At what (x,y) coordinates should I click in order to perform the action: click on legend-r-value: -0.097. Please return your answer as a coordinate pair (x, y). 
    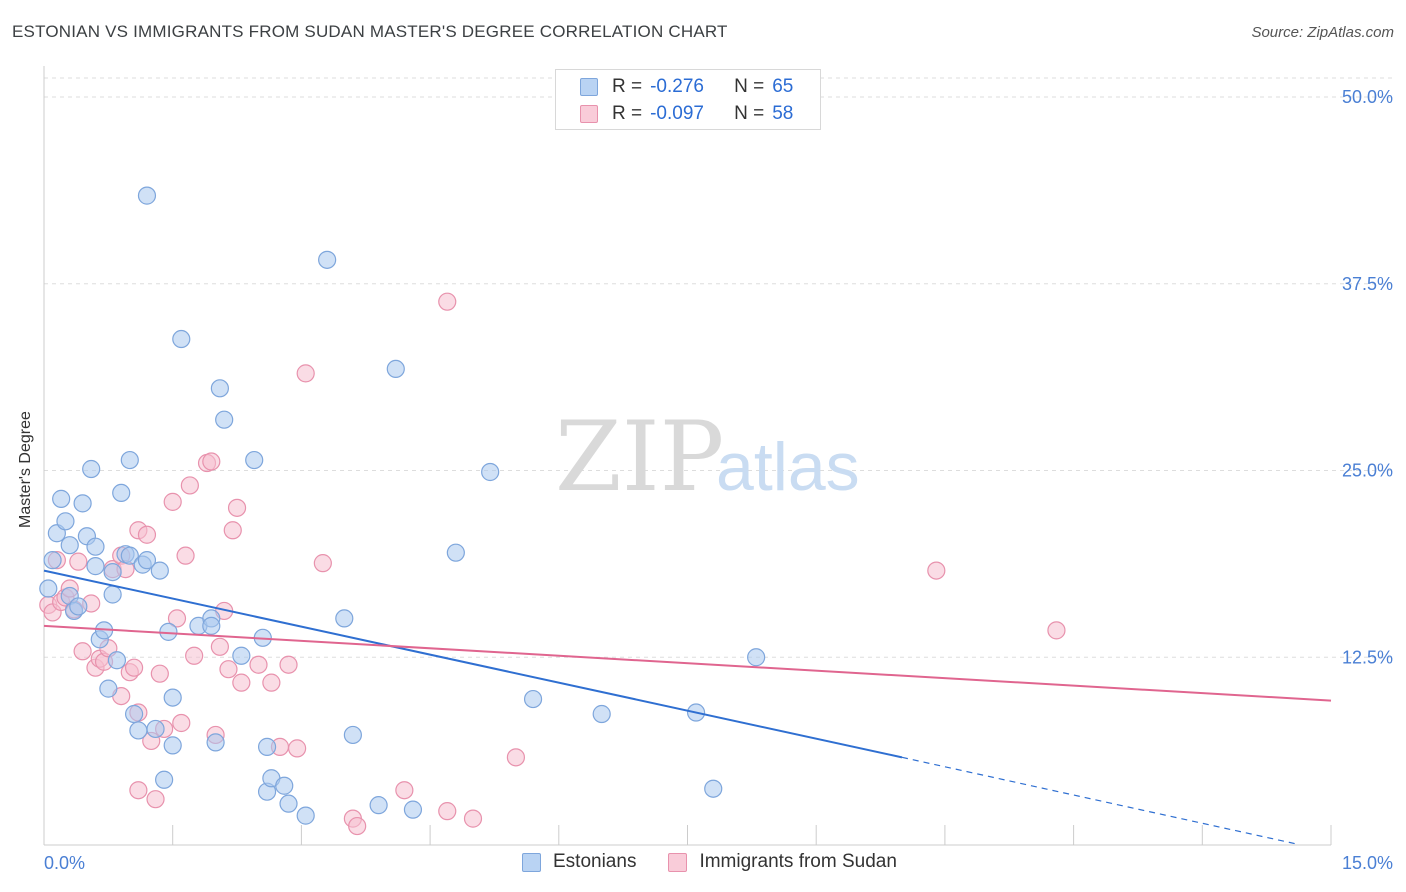
    Looking at the image, I should click on (677, 113).